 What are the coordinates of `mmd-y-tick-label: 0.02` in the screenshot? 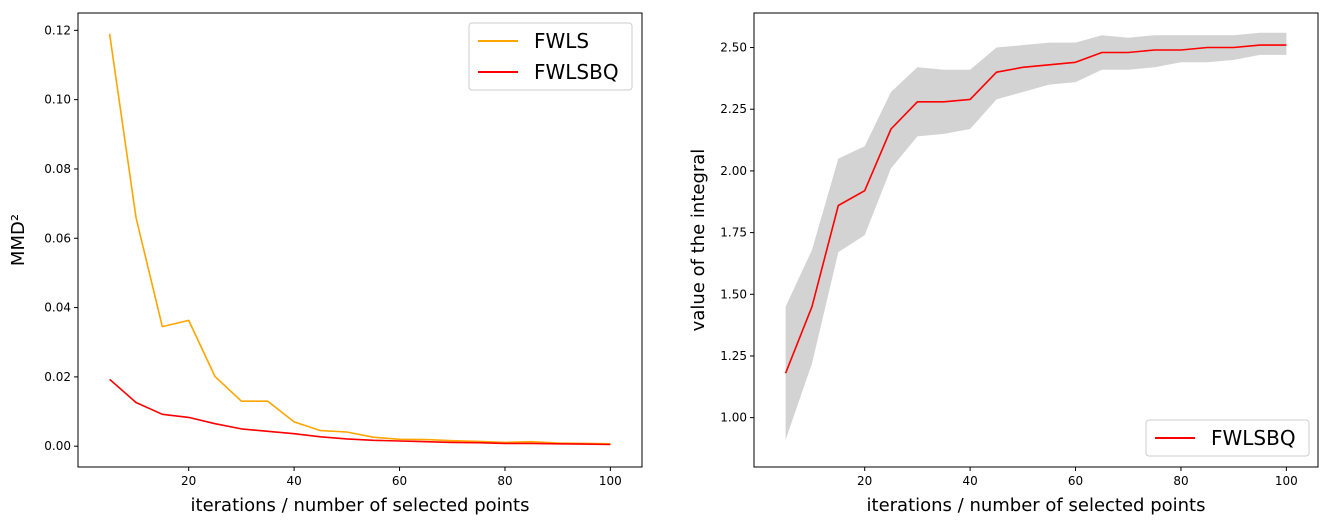 It's located at (57, 377).